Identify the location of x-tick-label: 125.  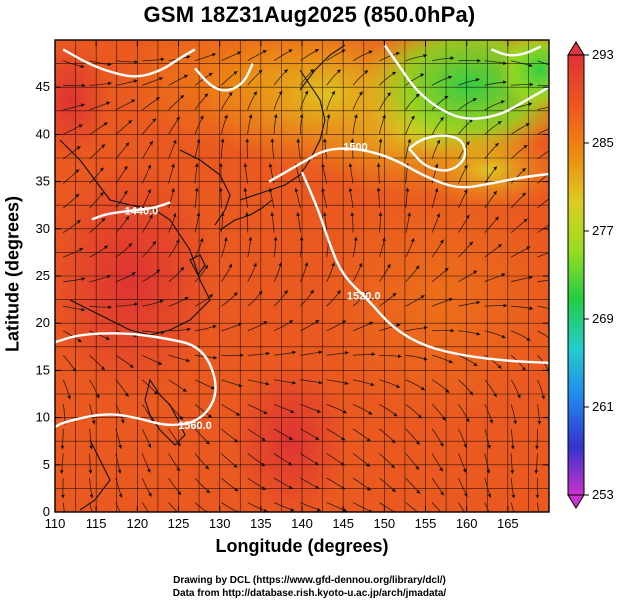
(179, 523).